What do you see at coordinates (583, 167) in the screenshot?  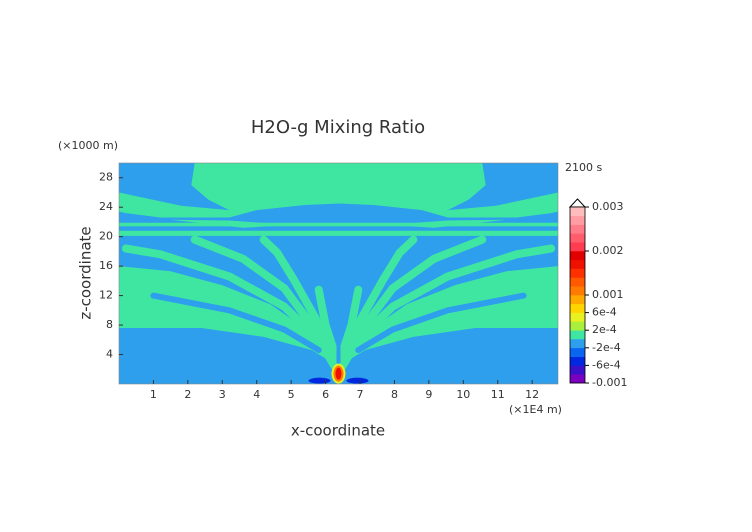 I see `time-label: 2100 s` at bounding box center [583, 167].